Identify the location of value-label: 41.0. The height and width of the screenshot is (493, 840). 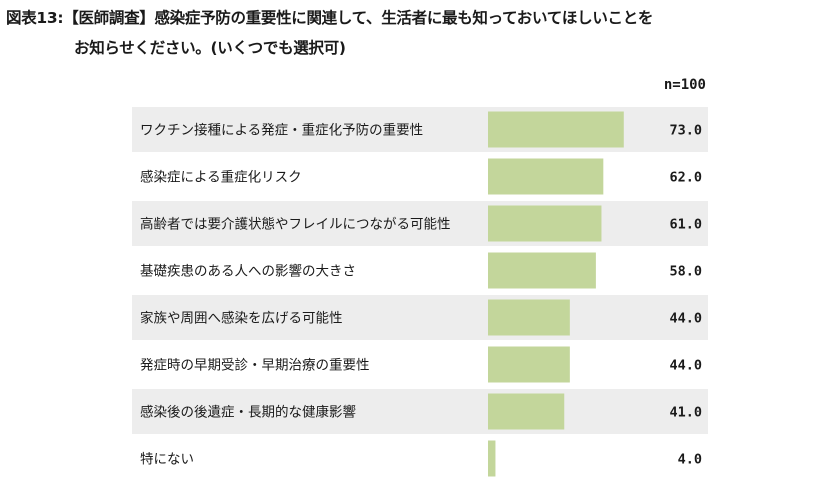
(685, 413).